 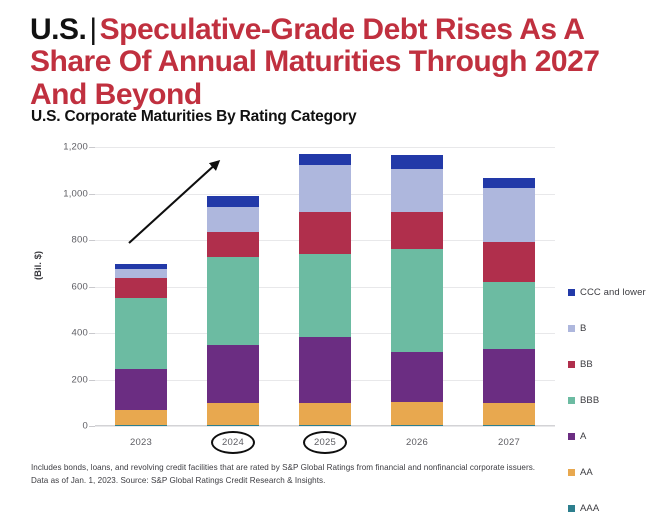 I want to click on legend-item: CCC and lower, so click(x=613, y=292).